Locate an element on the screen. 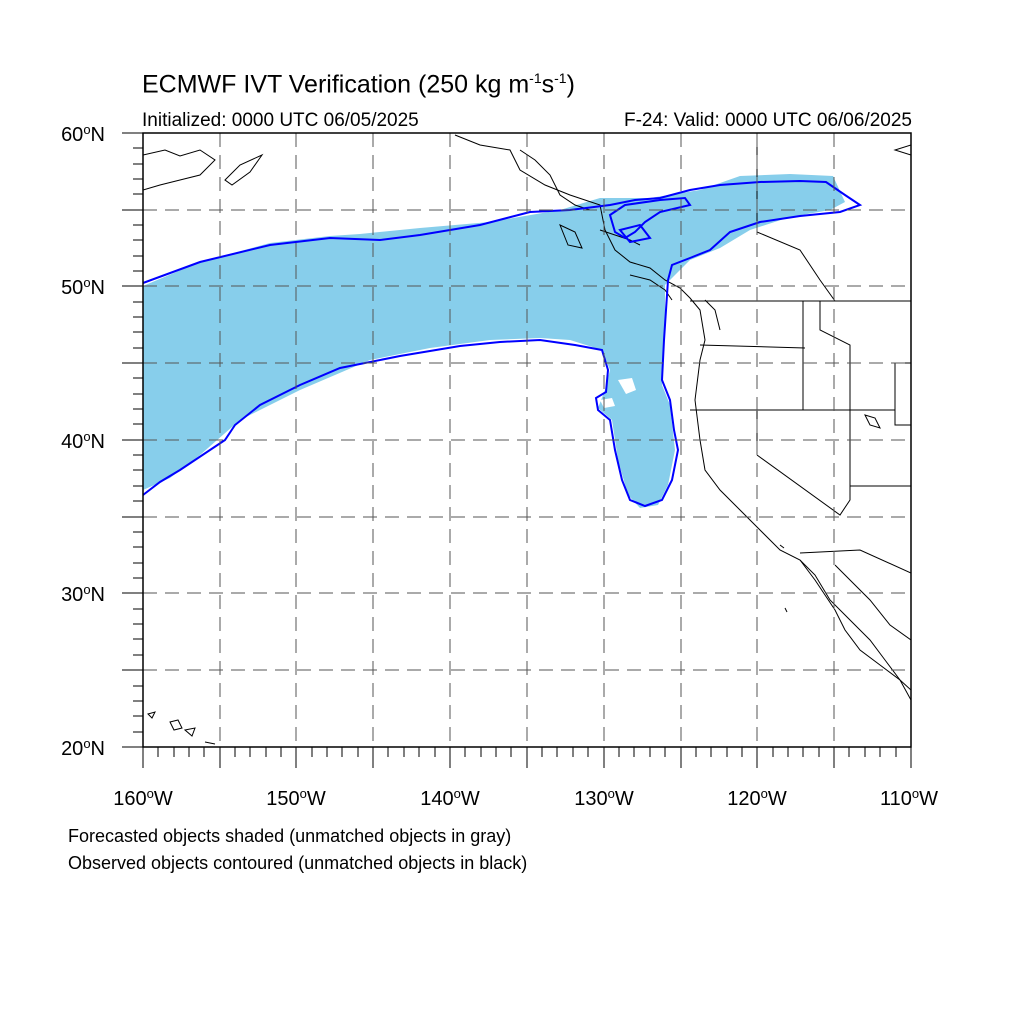 Image resolution: width=1024 pixels, height=1024 pixels. lat-label-60: 60oN is located at coordinates (83, 134).